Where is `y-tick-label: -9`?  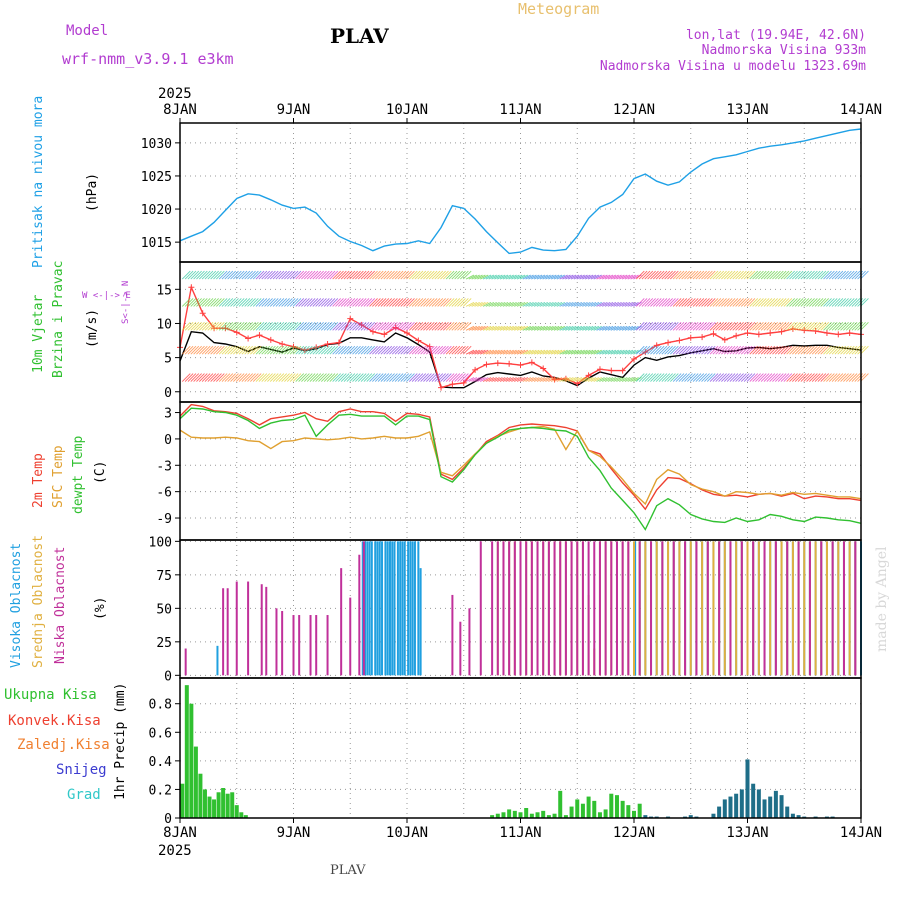
y-tick-label: -9 is located at coordinates (164, 519).